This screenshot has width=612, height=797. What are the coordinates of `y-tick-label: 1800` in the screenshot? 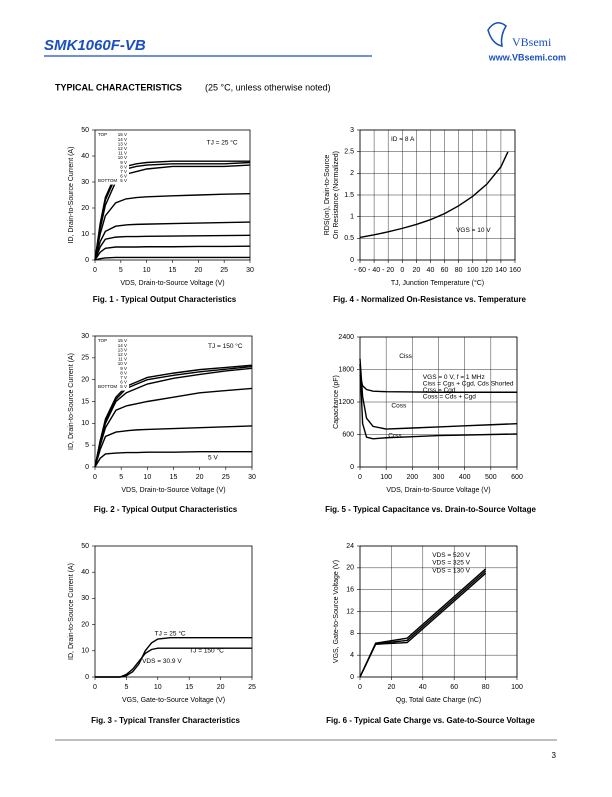 It's located at (346, 369).